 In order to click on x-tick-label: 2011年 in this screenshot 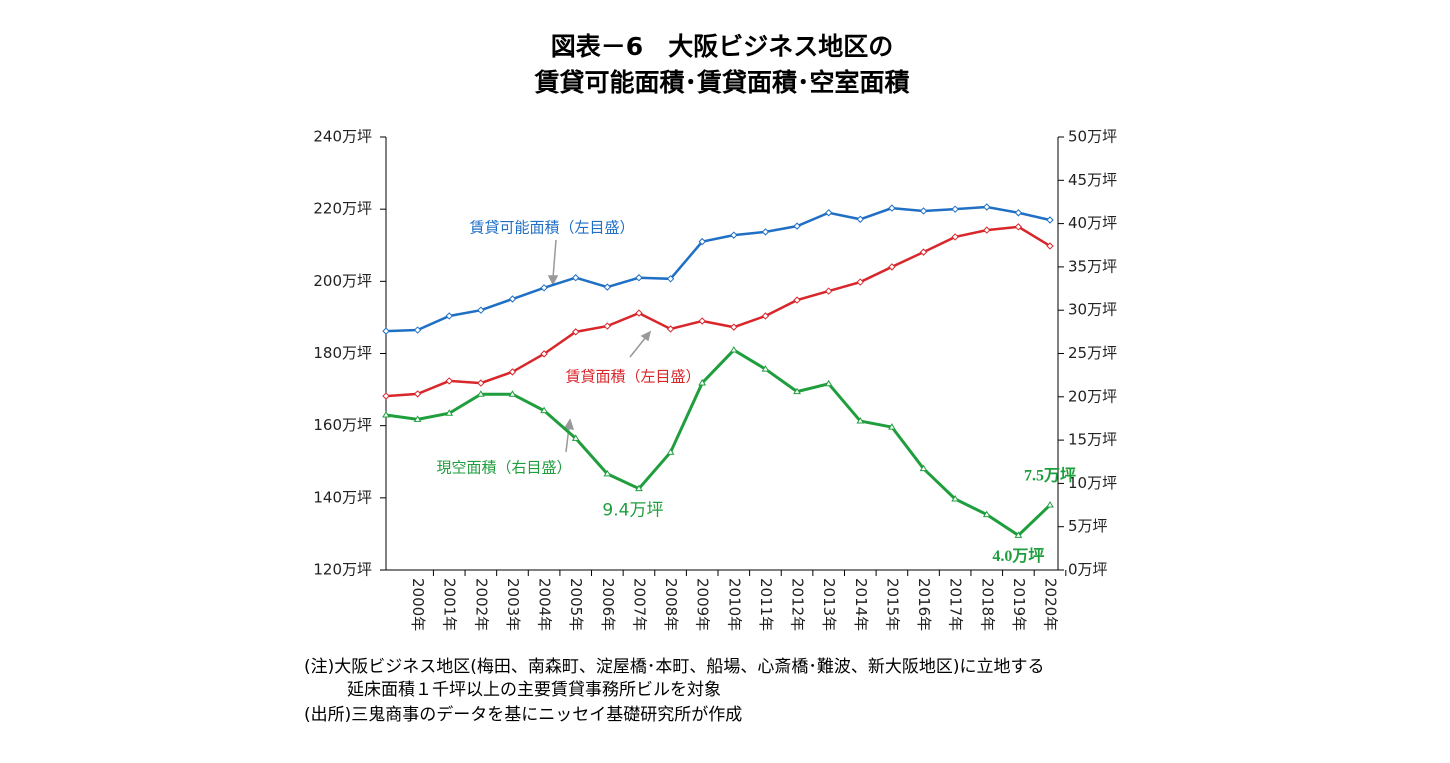, I will do `click(766, 604)`.